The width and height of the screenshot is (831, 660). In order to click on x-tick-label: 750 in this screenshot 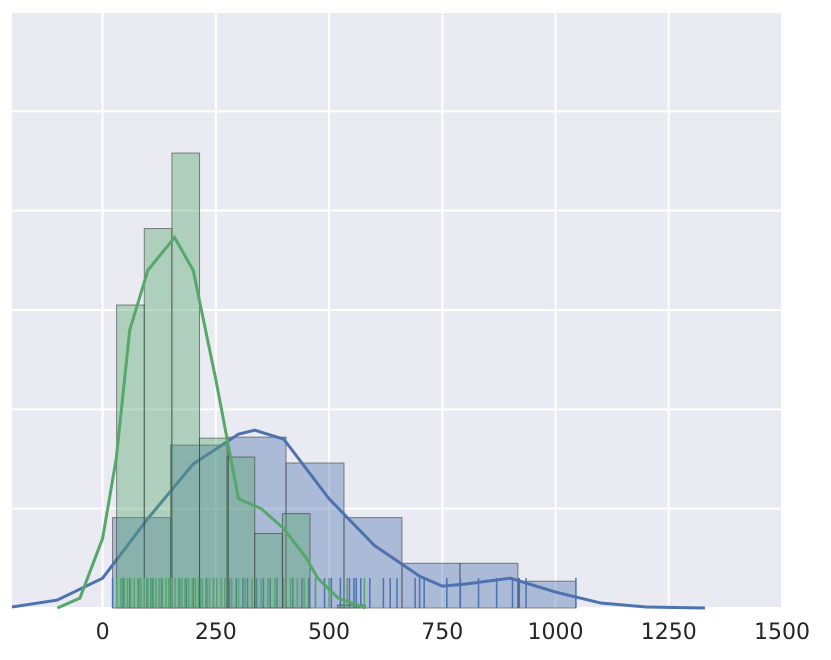, I will do `click(442, 632)`.